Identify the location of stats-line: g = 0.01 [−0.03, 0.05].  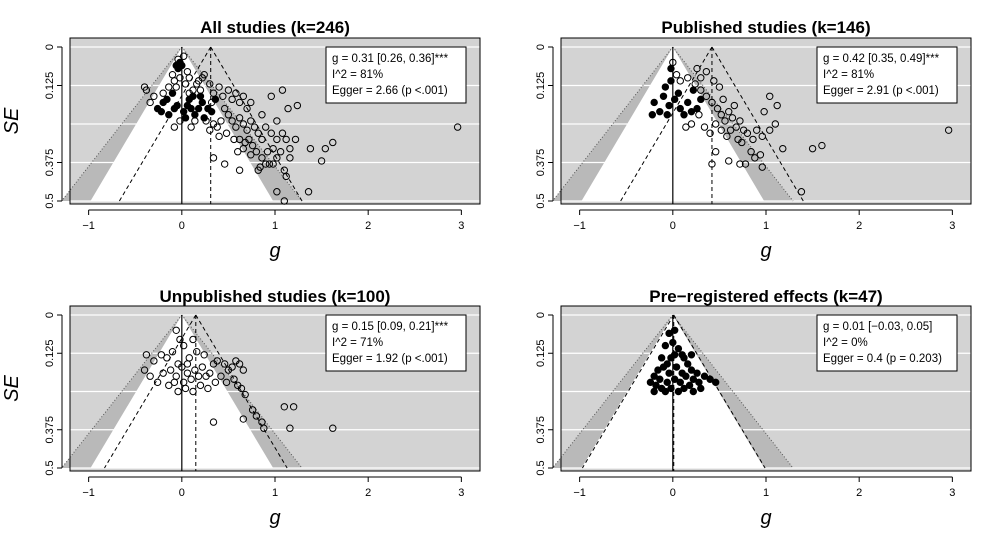
(877, 327).